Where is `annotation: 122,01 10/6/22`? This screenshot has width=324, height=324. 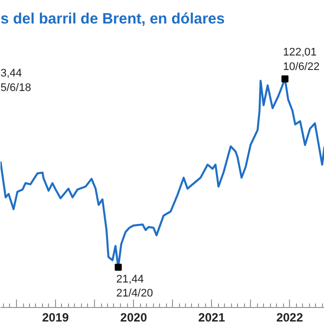 annotation: 122,01 10/6/22 is located at coordinates (301, 59).